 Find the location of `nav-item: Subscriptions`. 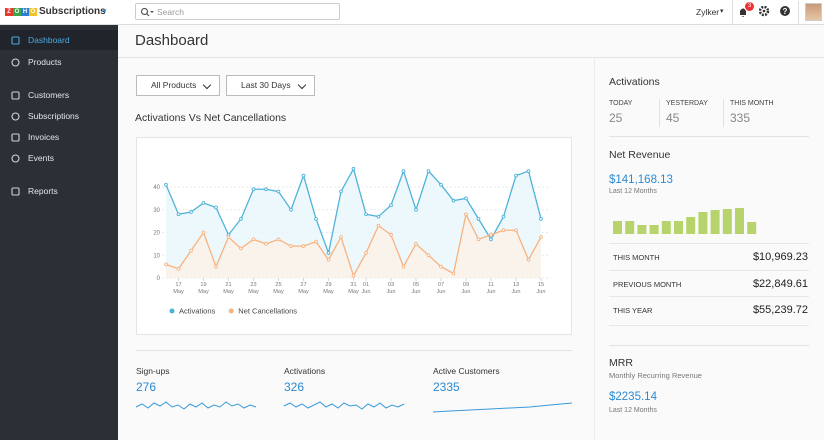

nav-item: Subscriptions is located at coordinates (59, 116).